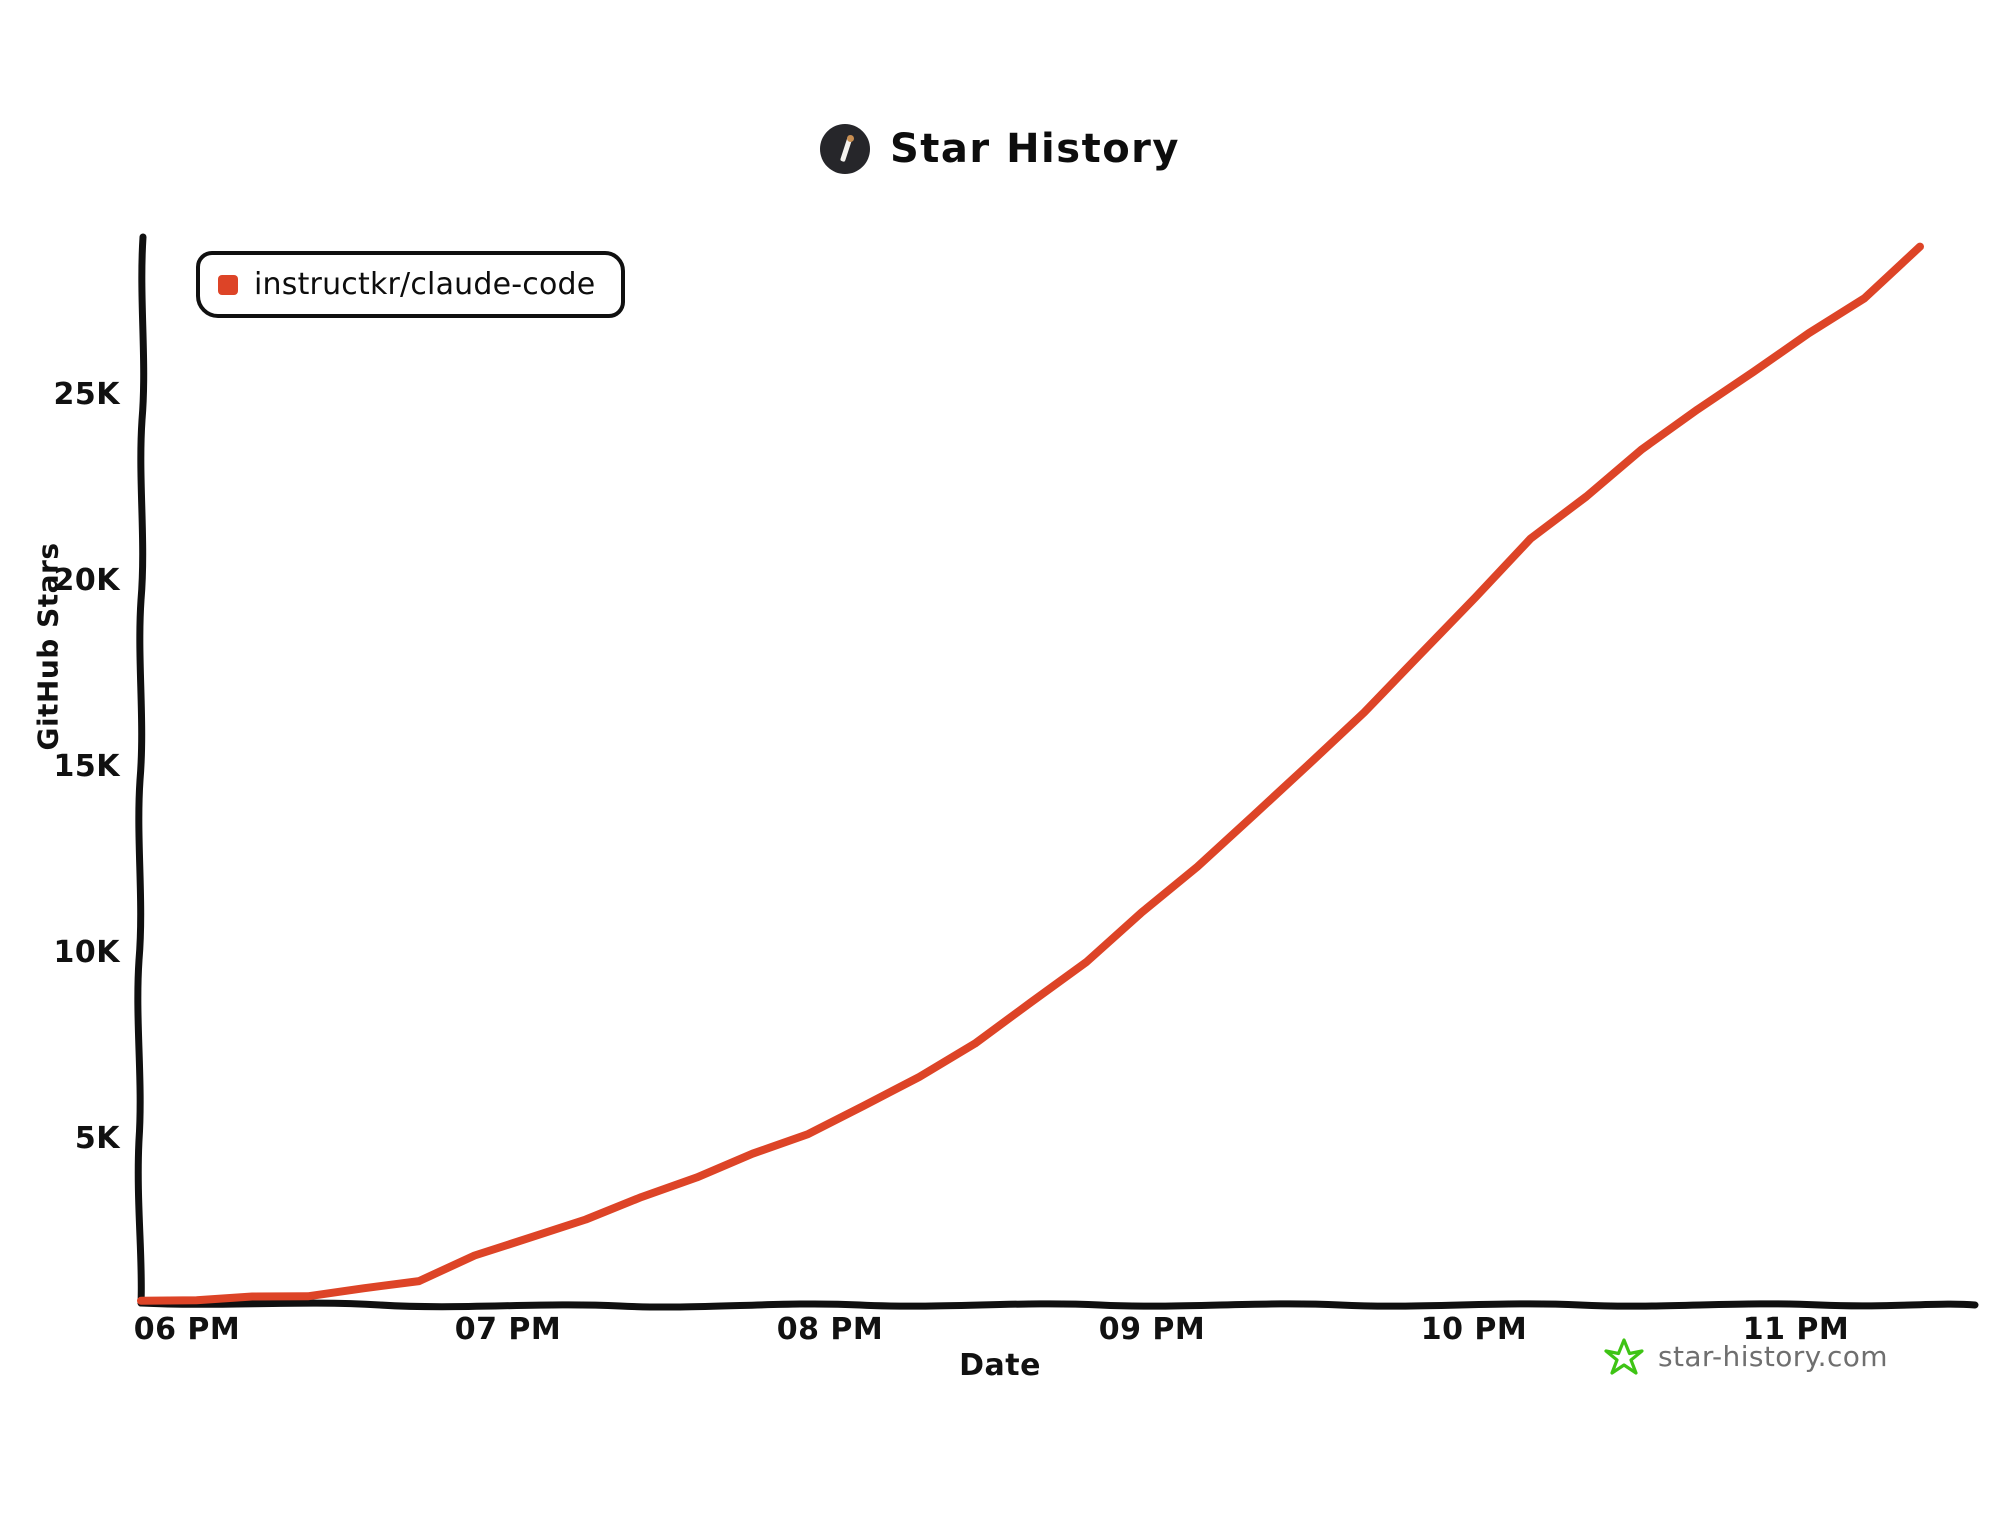 The width and height of the screenshot is (2000, 1533). Describe the element at coordinates (1035, 149) in the screenshot. I see `chart-title: Star History` at that location.